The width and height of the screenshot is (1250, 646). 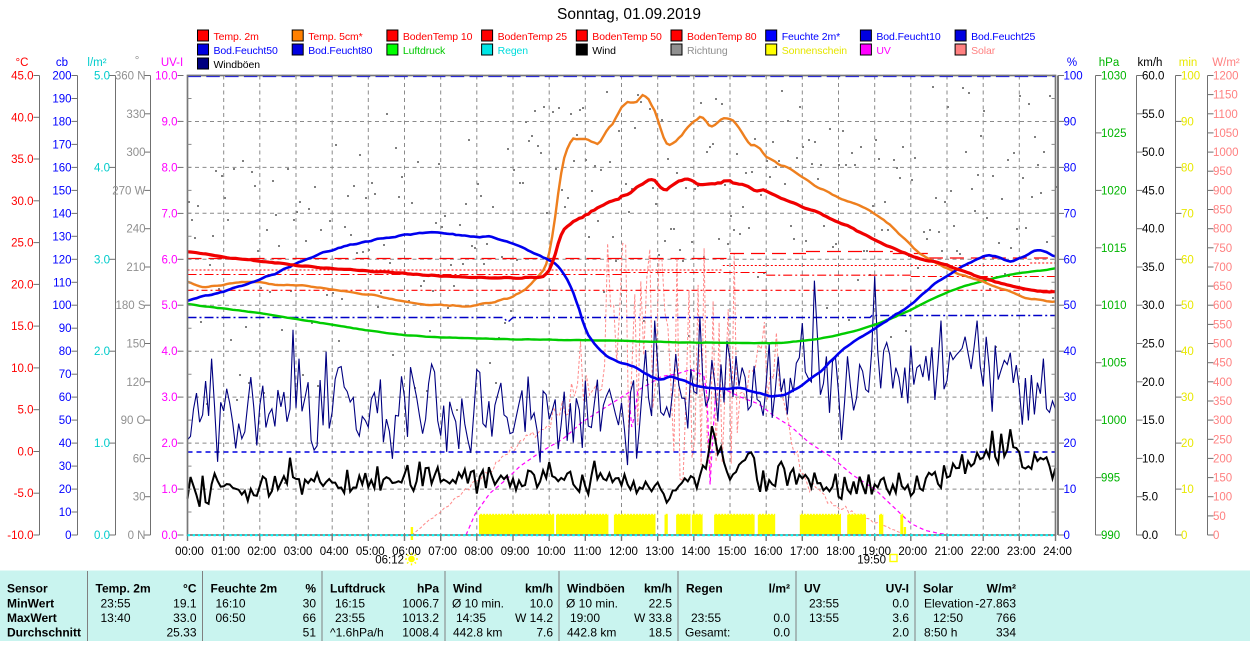 What do you see at coordinates (231, 618) in the screenshot?
I see `svg-text: 06:50` at bounding box center [231, 618].